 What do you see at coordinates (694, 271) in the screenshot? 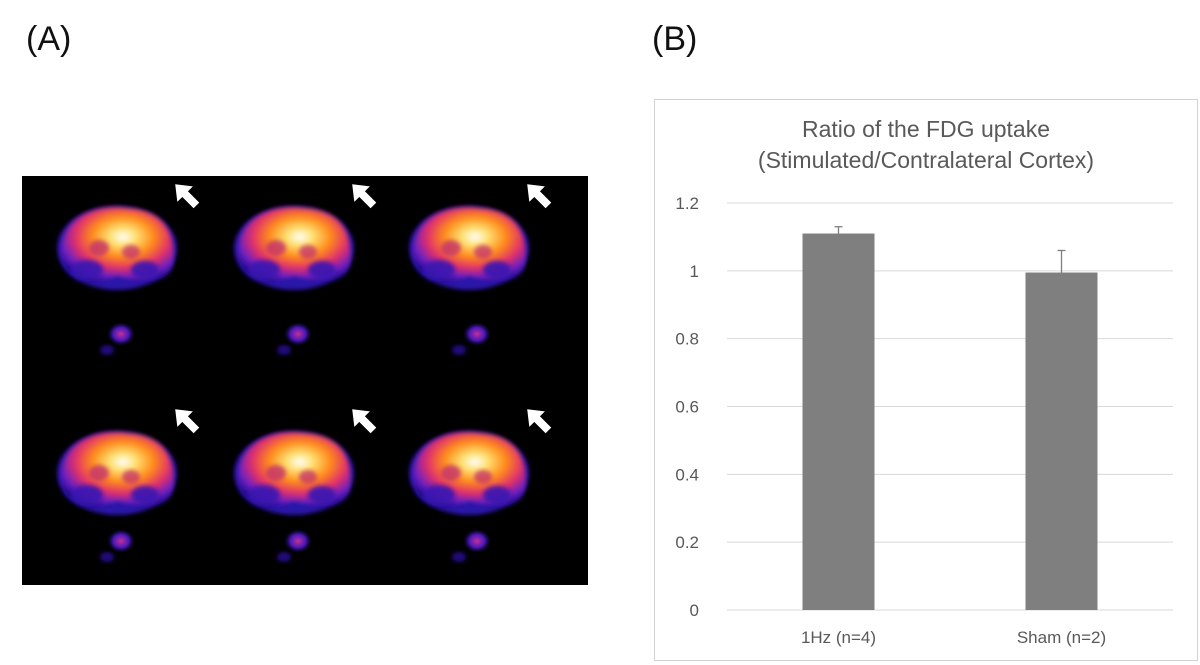
I see `y-tick-label: 1` at bounding box center [694, 271].